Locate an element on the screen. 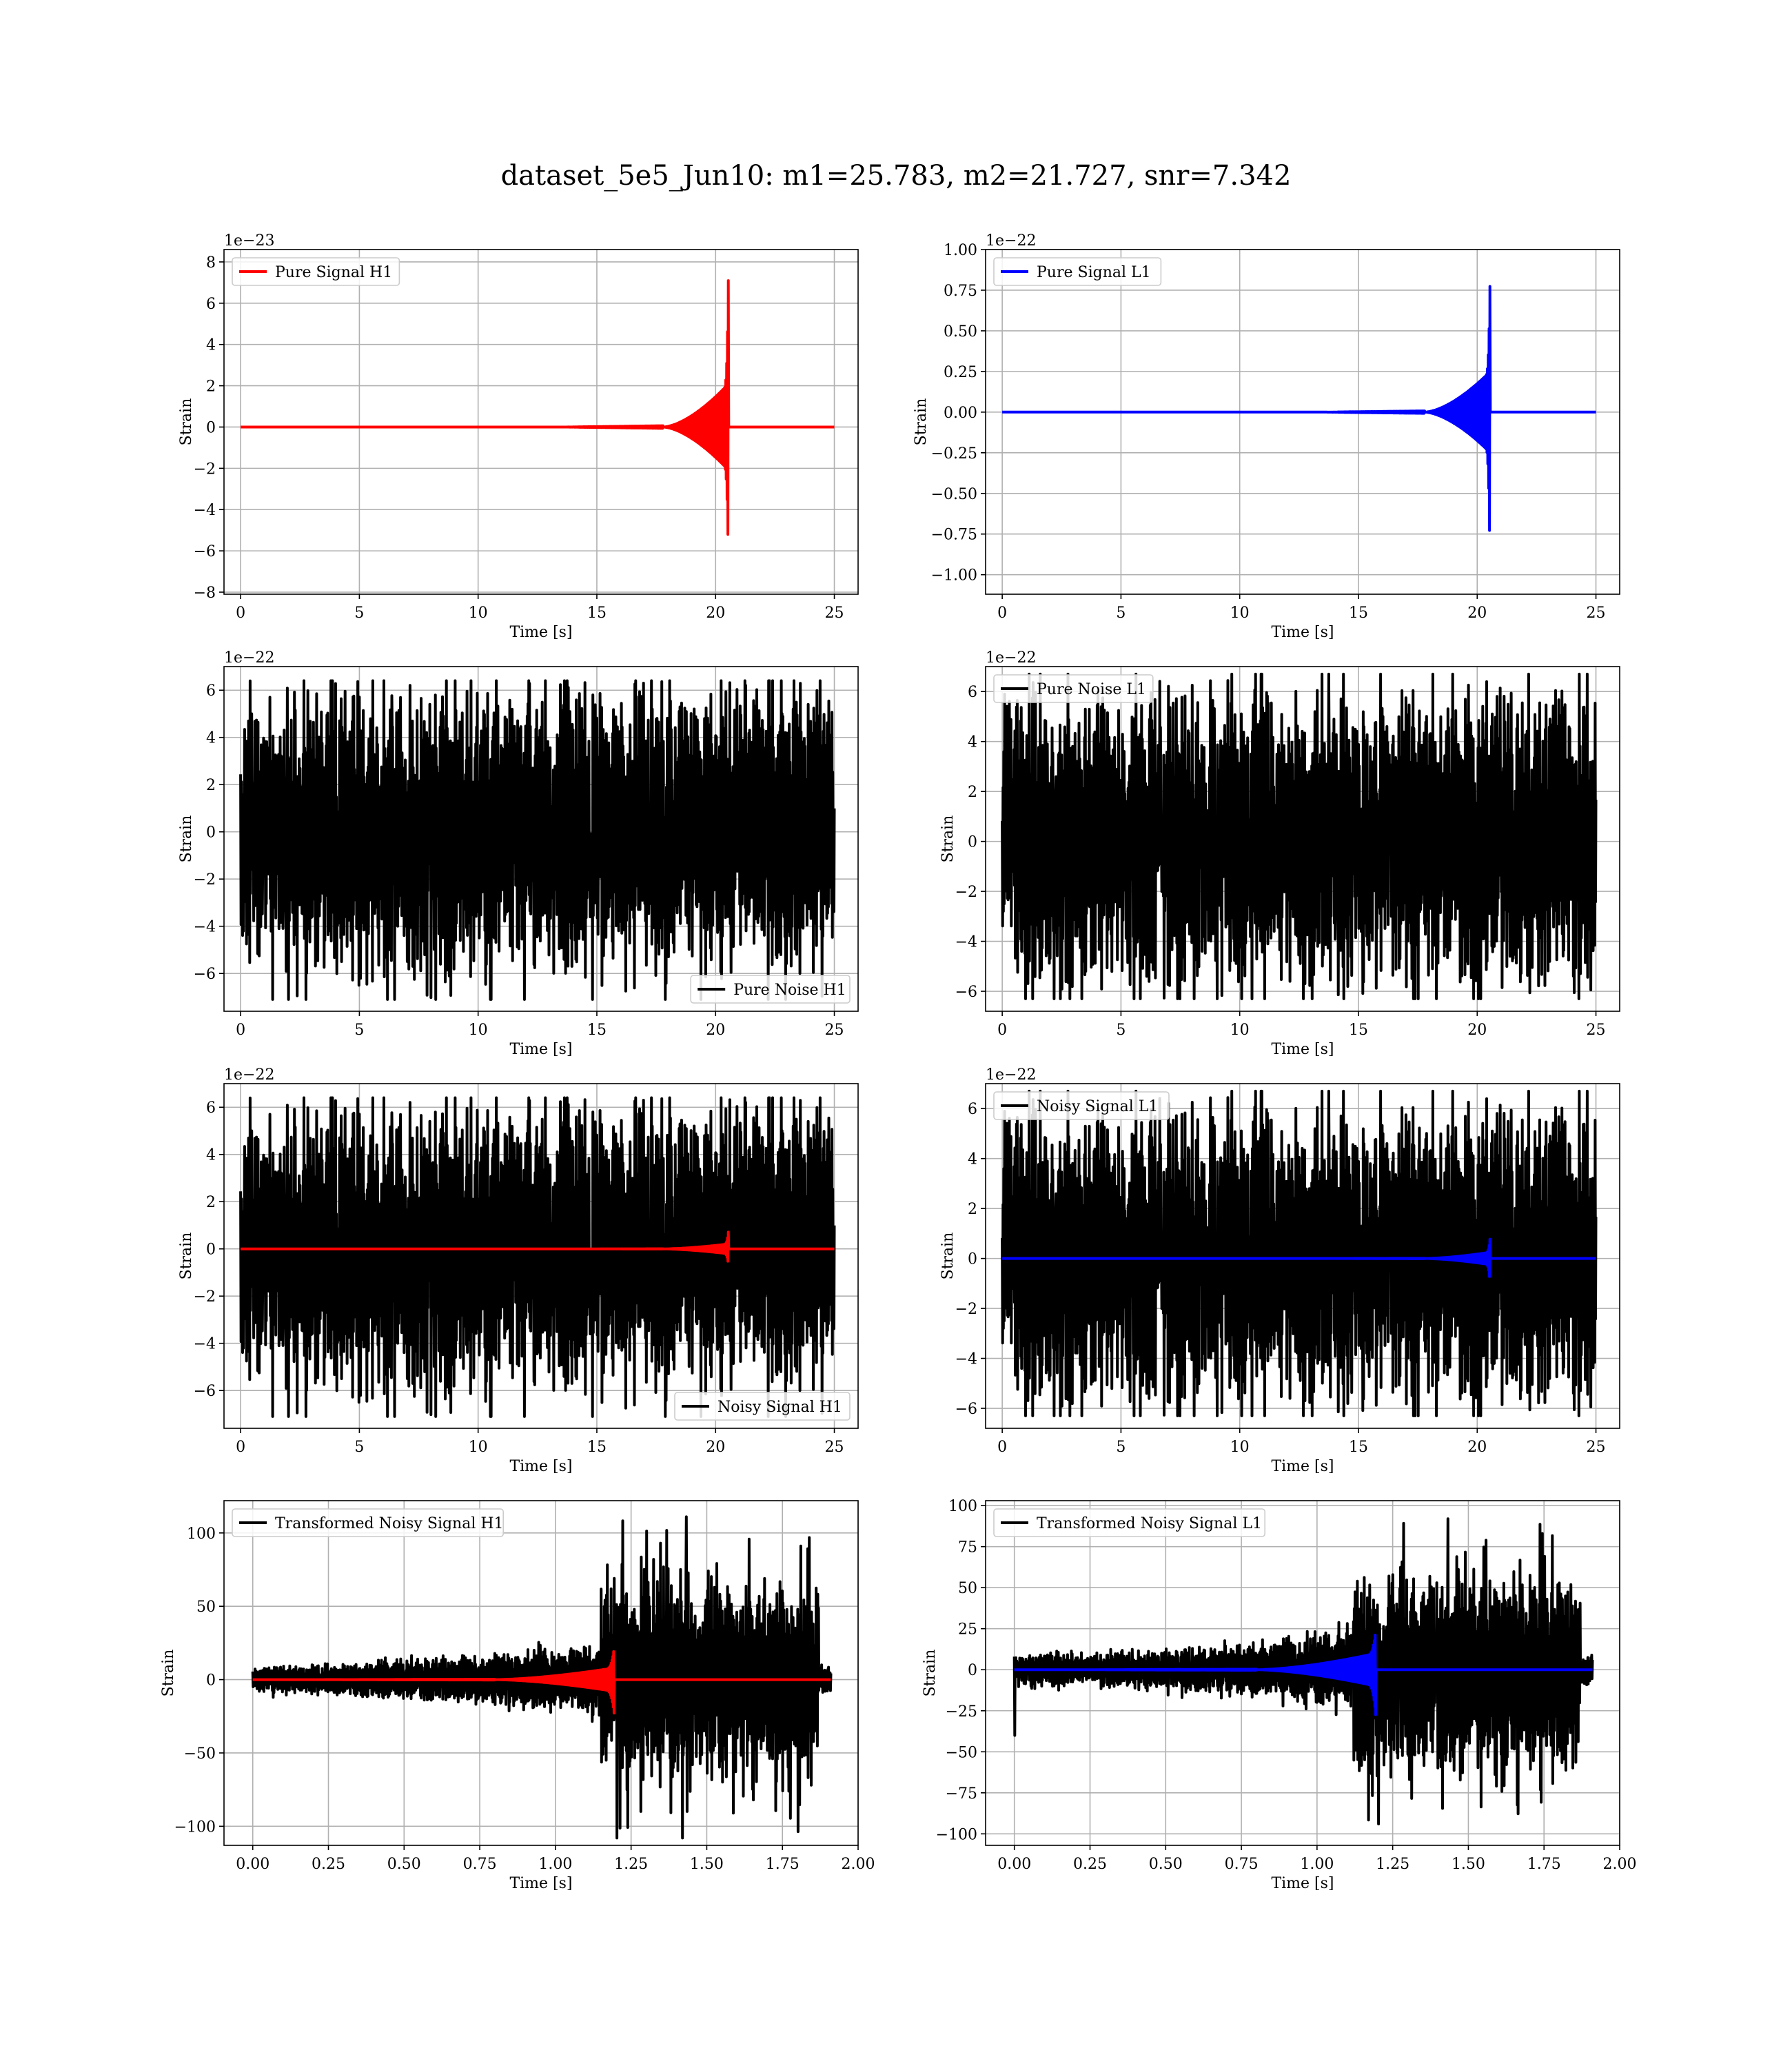  x-tick-label: 0.00 is located at coordinates (252, 1864).